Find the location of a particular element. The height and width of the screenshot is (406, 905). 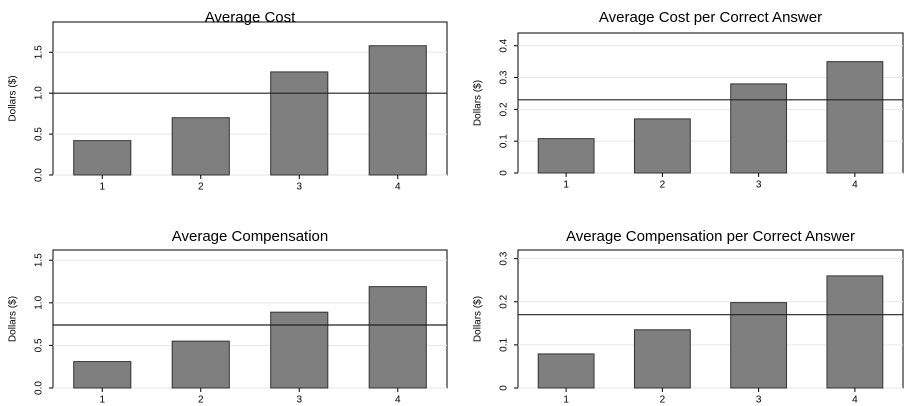

chart-title: Average Cost per Correct Answer is located at coordinates (710, 17).